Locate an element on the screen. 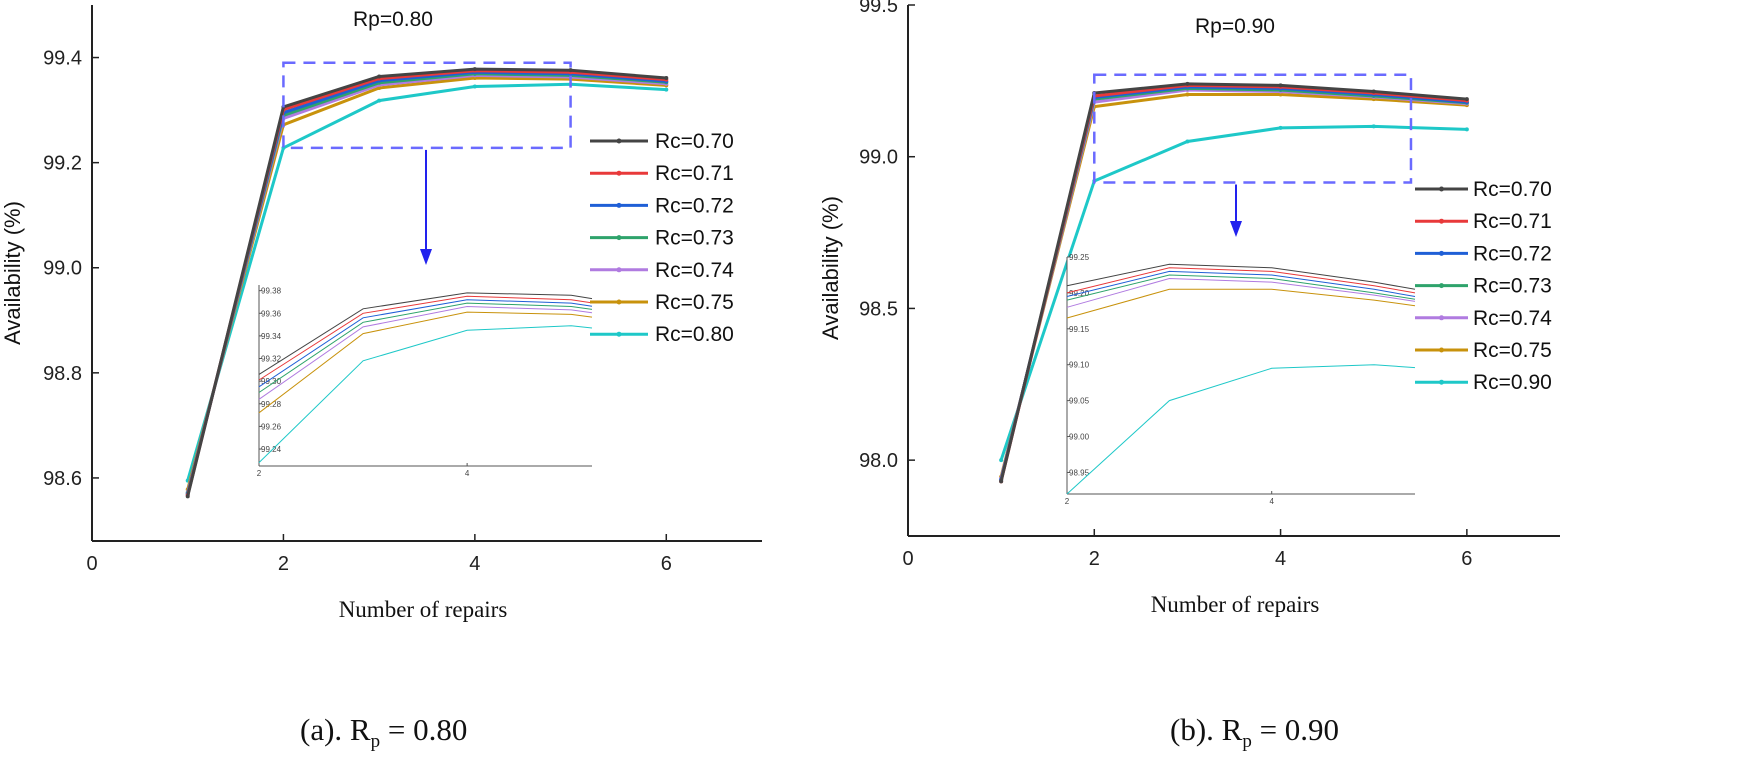  inset-series-Rc=0.90 is located at coordinates (1241, 429).